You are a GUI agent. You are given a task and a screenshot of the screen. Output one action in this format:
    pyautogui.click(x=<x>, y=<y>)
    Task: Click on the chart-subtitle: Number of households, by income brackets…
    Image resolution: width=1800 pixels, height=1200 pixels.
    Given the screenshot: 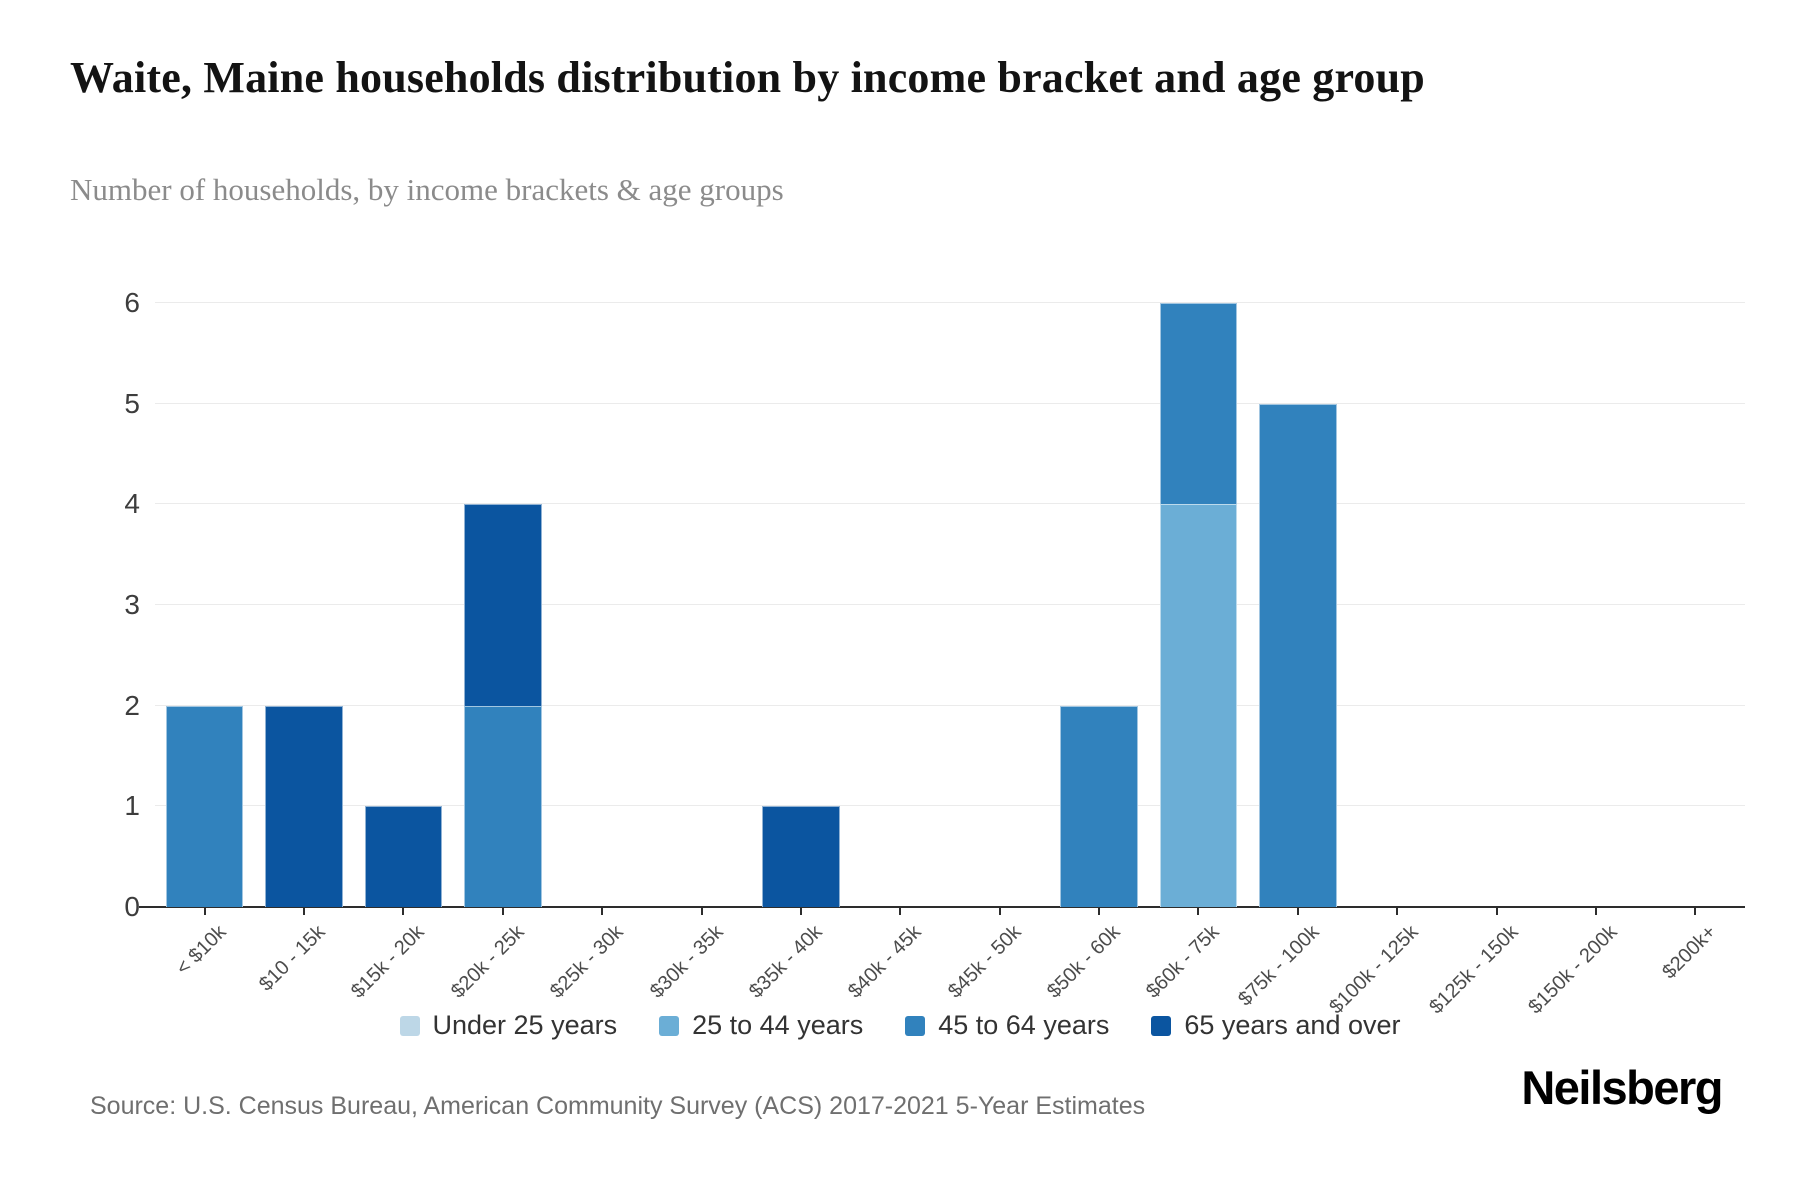 What is the action you would take?
    pyautogui.click(x=427, y=189)
    